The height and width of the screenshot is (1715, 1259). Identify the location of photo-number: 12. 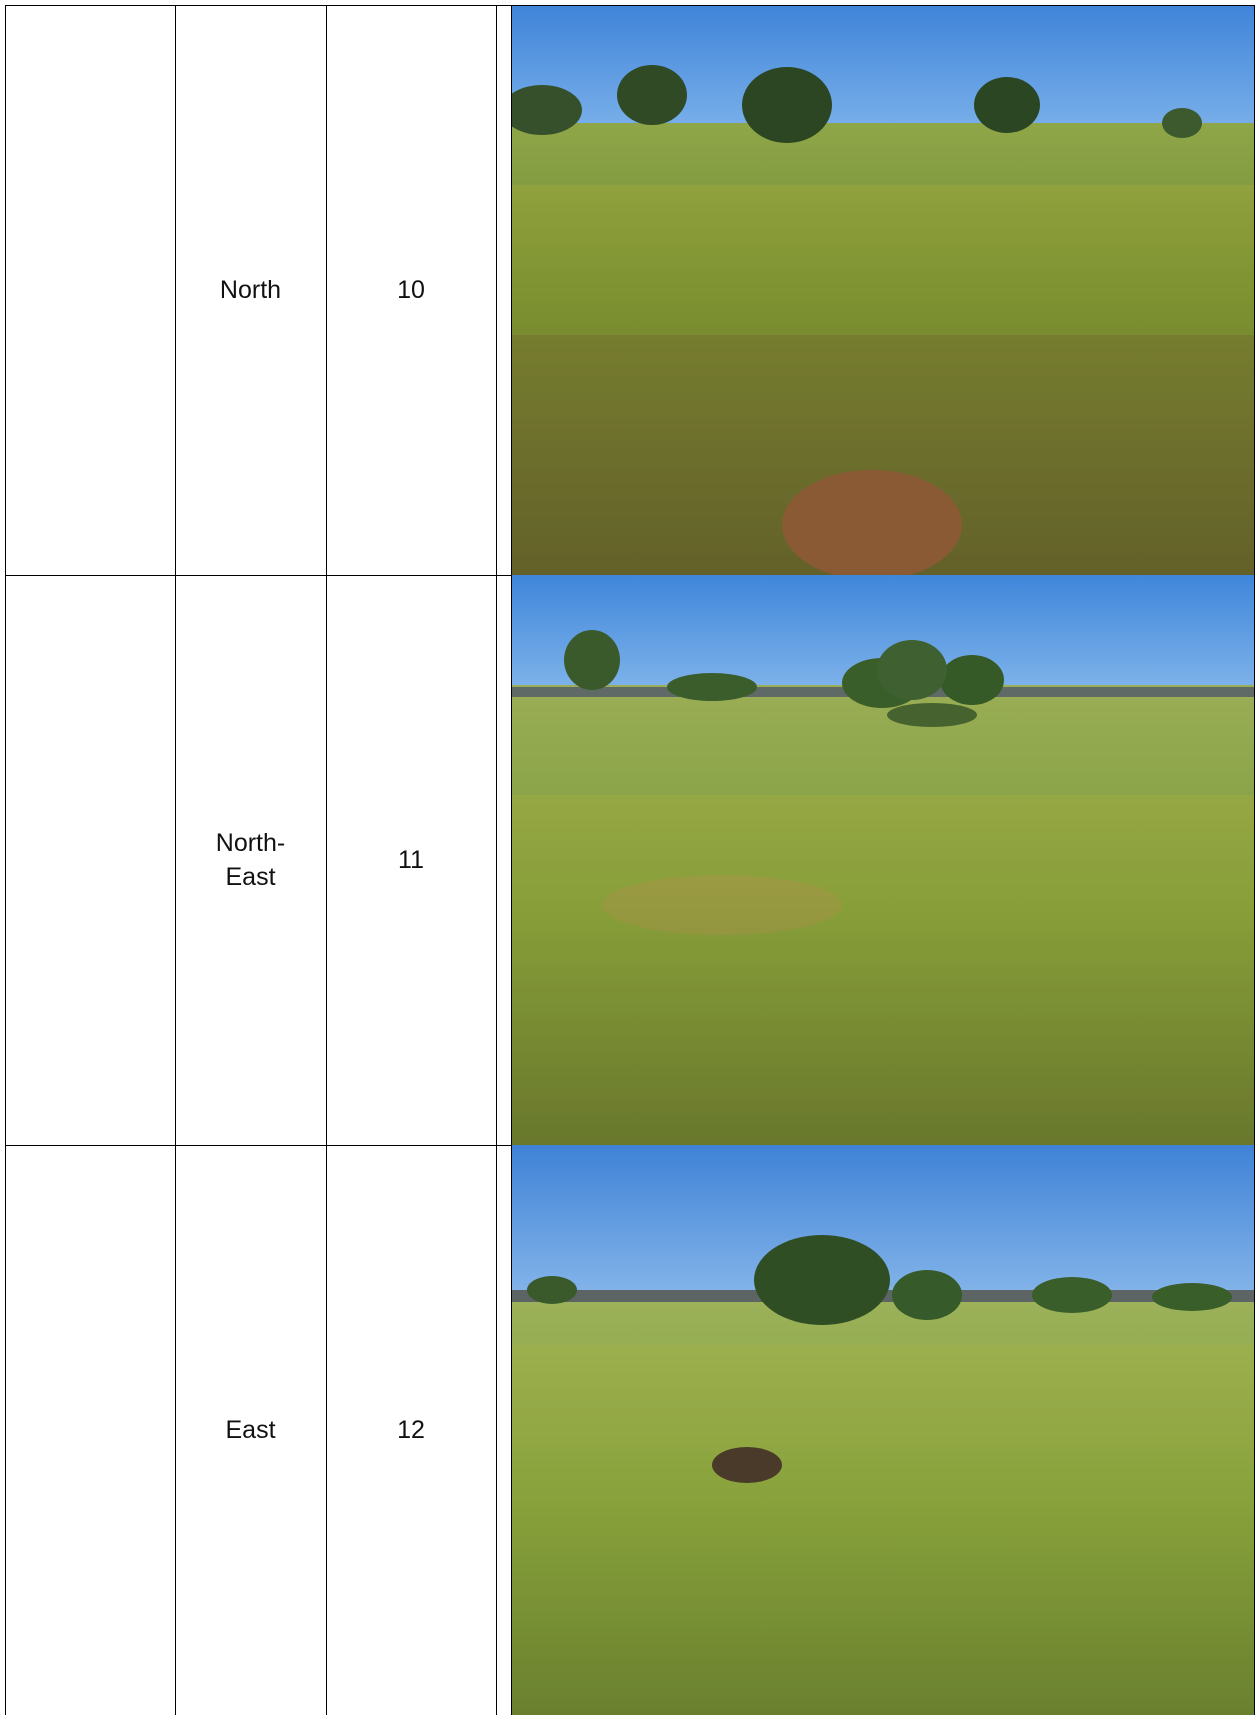
(411, 1430).